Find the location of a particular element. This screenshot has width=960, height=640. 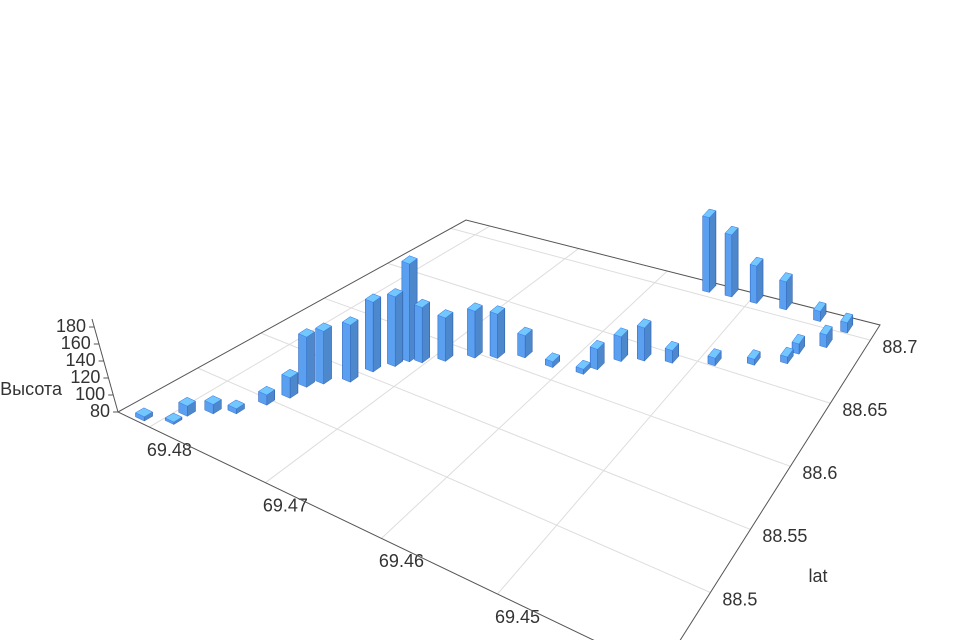

x-tick-label: 69.48 is located at coordinates (169, 450).